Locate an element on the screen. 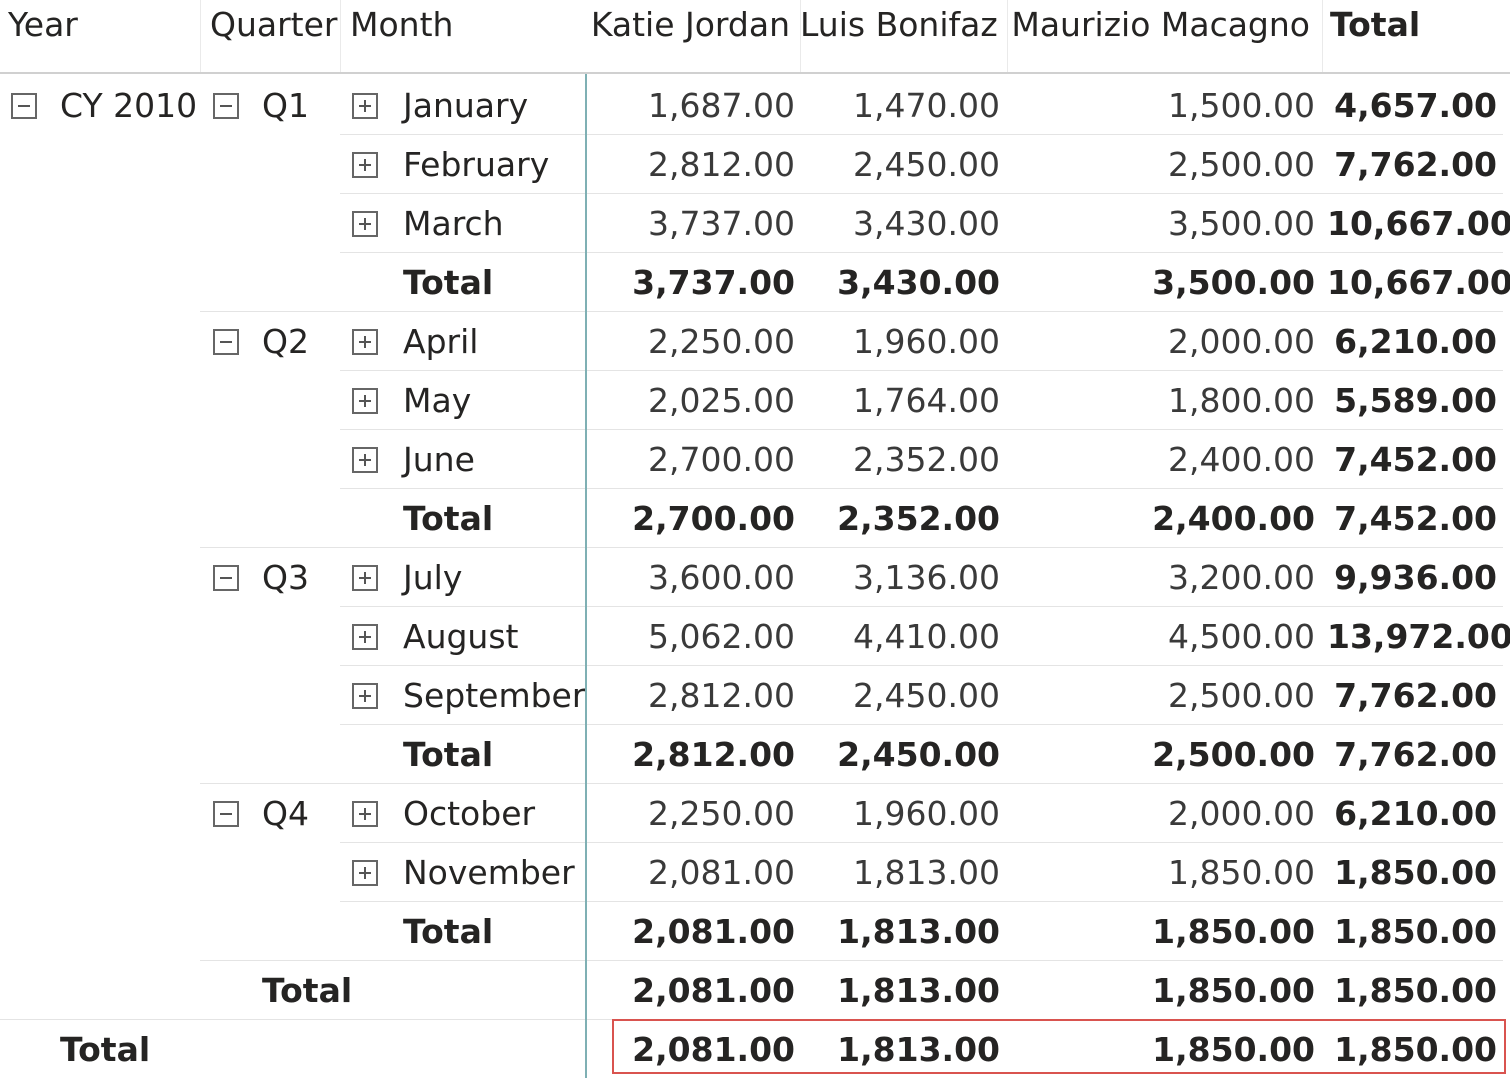  header-month: Month is located at coordinates (402, 24).